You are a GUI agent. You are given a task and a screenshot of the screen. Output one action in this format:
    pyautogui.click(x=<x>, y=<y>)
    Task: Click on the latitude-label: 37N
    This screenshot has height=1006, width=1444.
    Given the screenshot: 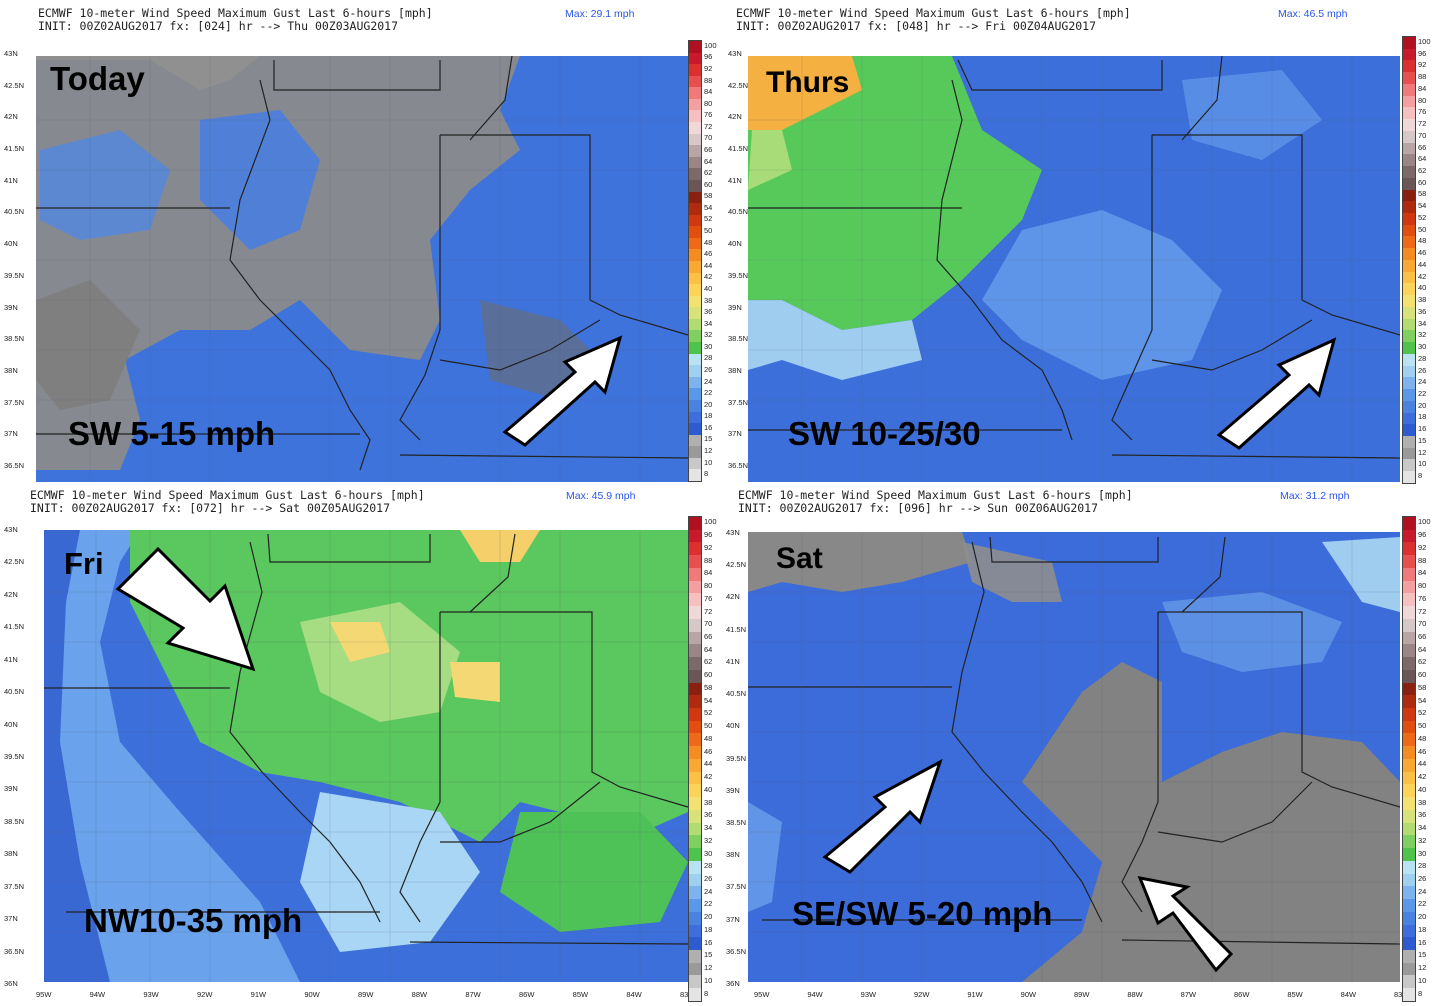 What is the action you would take?
    pyautogui.click(x=11, y=434)
    